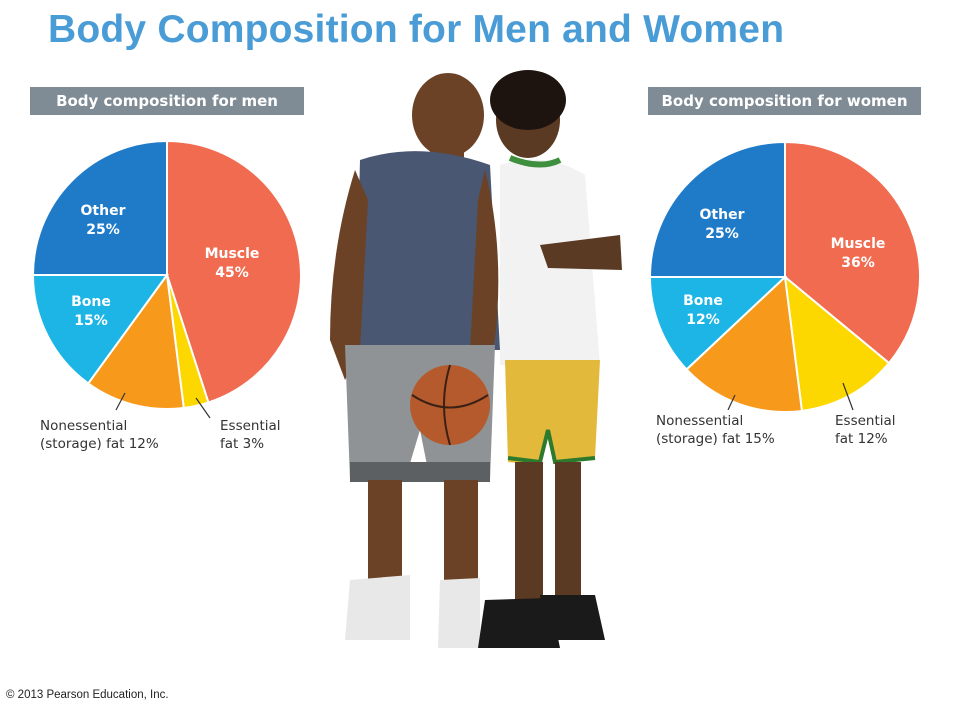  Describe the element at coordinates (415, 360) in the screenshot. I see `man-figure` at that location.